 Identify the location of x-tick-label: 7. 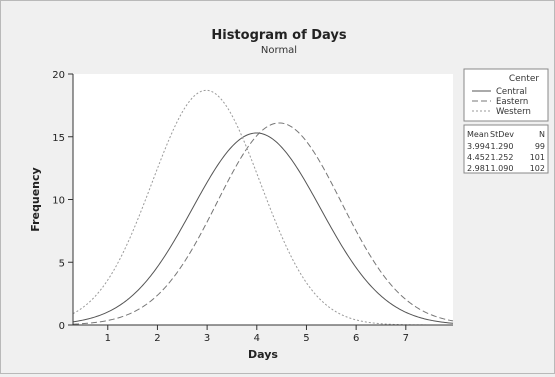
(406, 338).